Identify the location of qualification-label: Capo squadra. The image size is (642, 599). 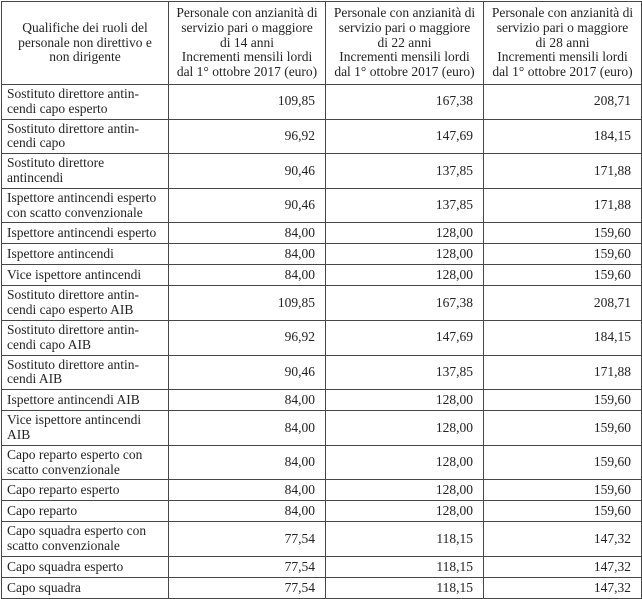
(85, 587).